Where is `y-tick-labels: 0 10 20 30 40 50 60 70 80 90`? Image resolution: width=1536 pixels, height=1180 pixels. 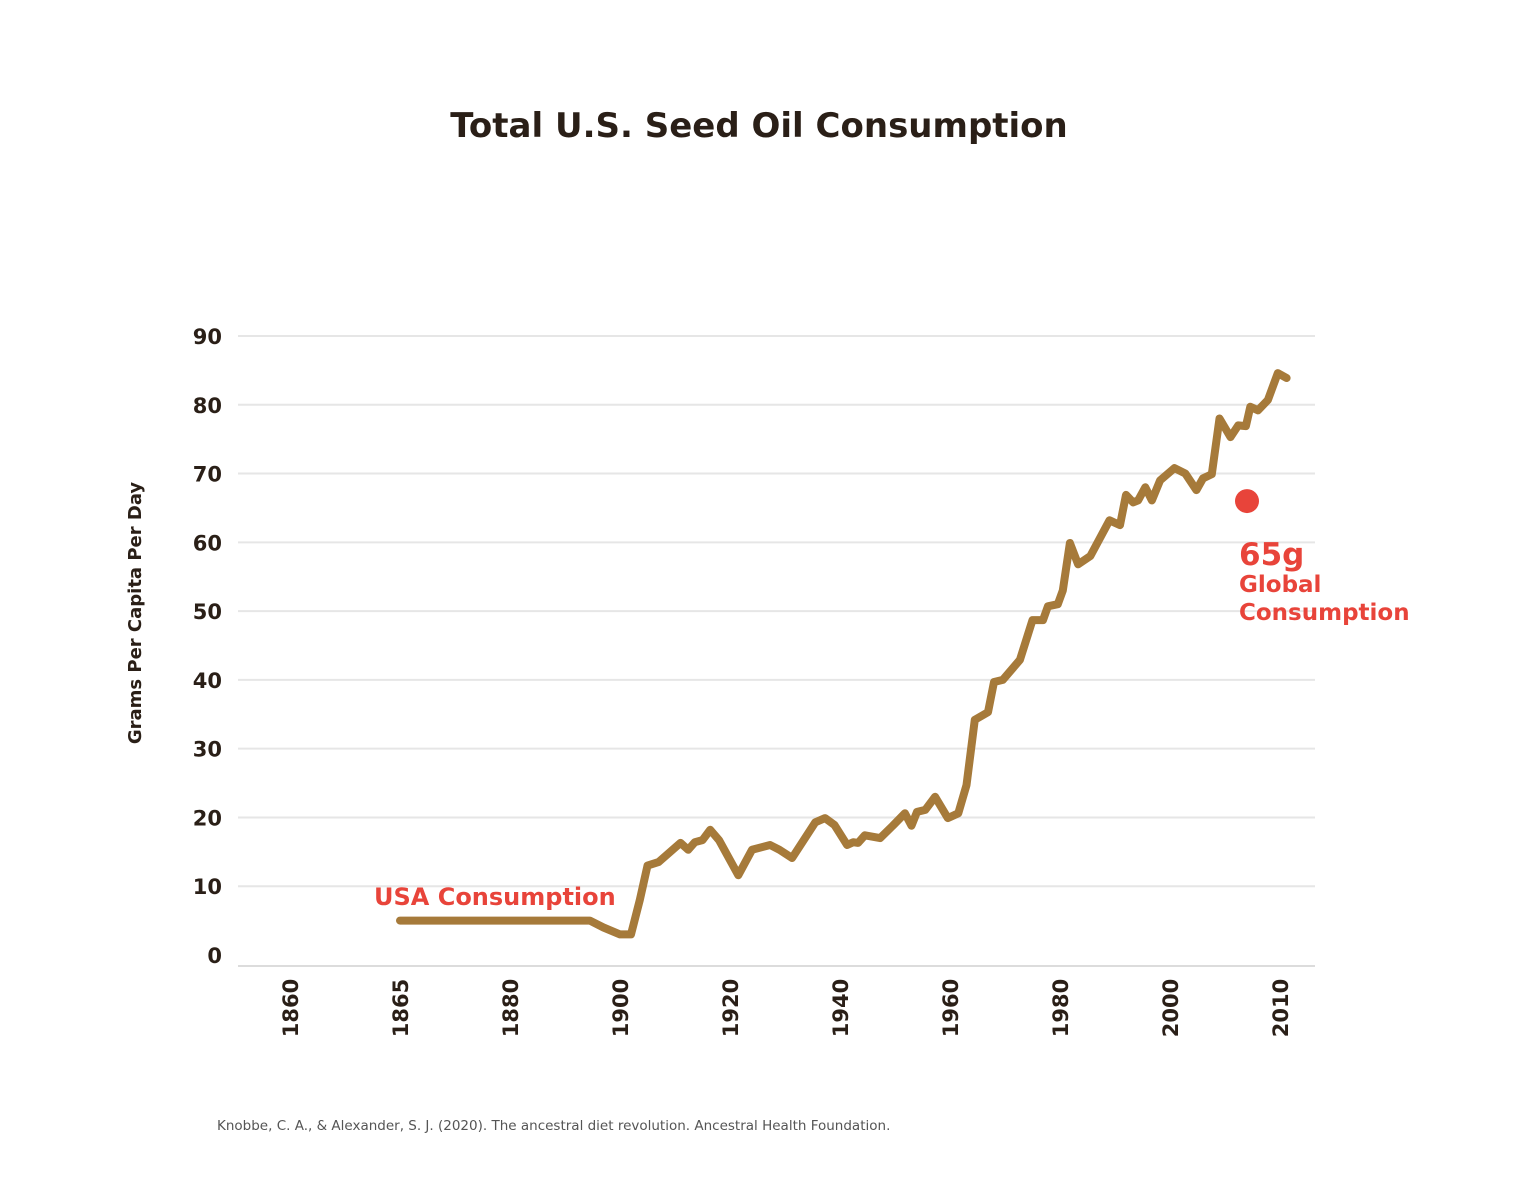
y-tick-labels: 0 10 20 30 40 50 60 70 80 90 is located at coordinates (207, 646).